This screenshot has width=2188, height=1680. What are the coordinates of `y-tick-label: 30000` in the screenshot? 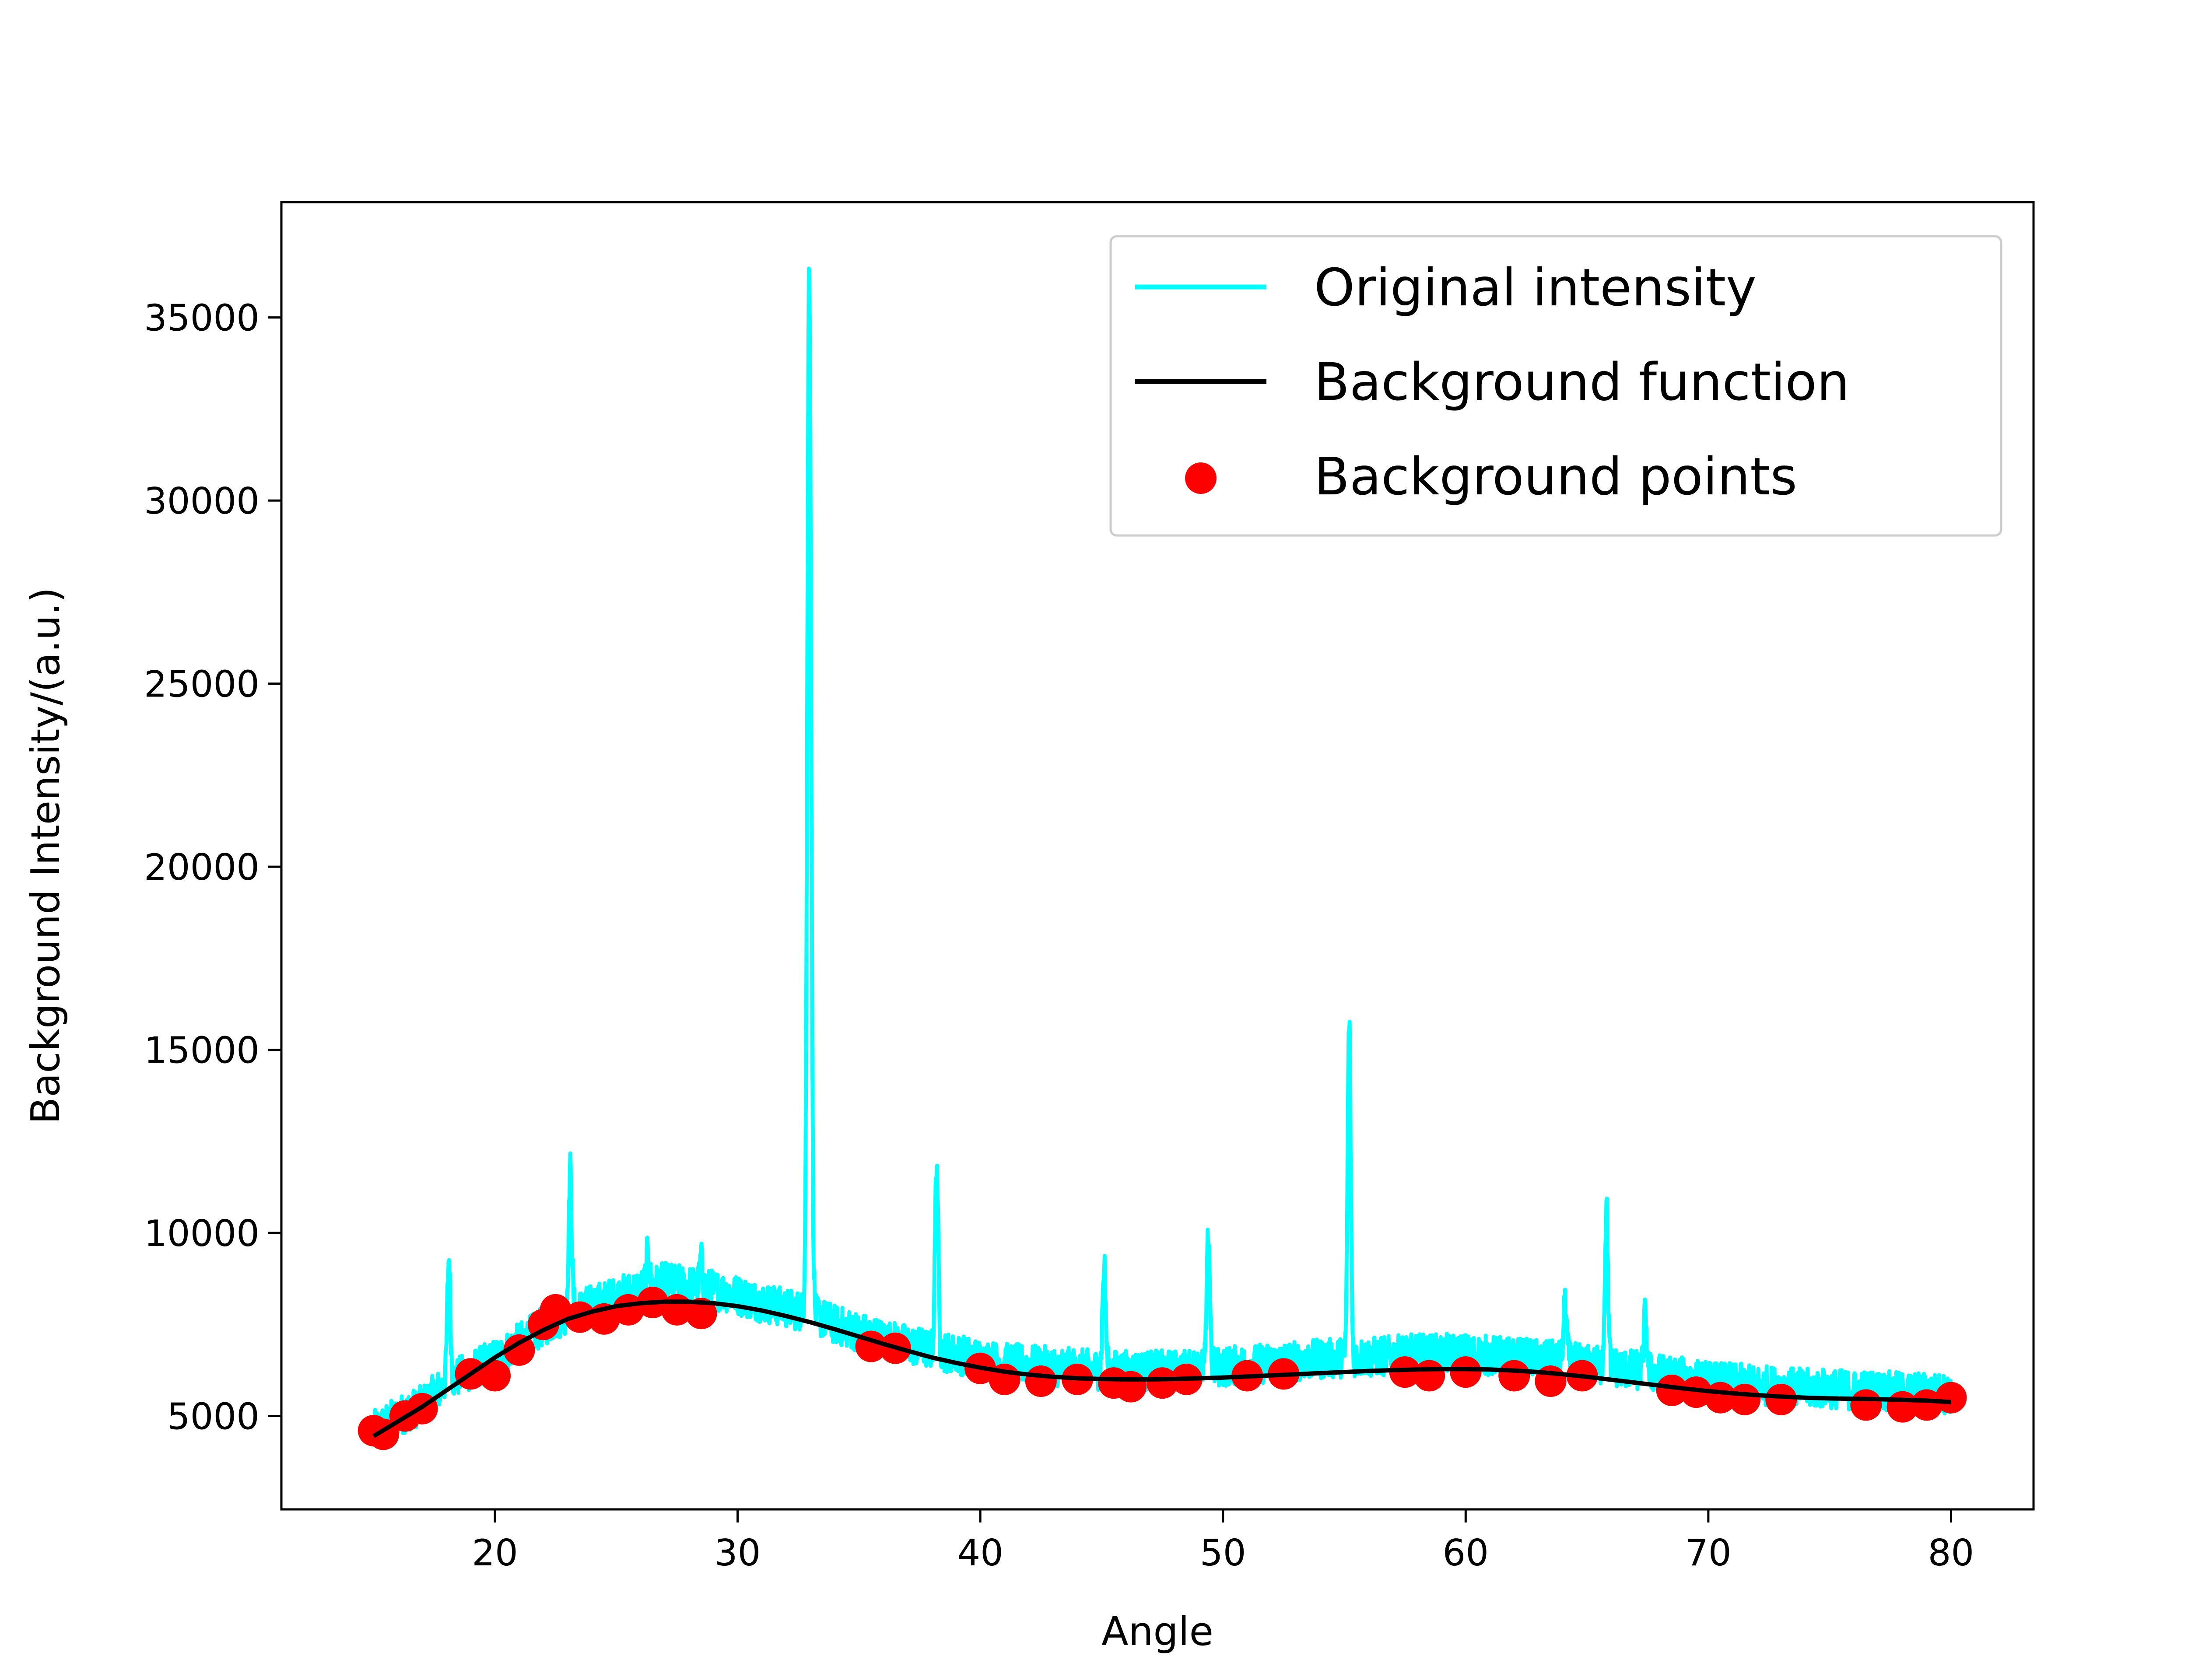 It's located at (201, 501).